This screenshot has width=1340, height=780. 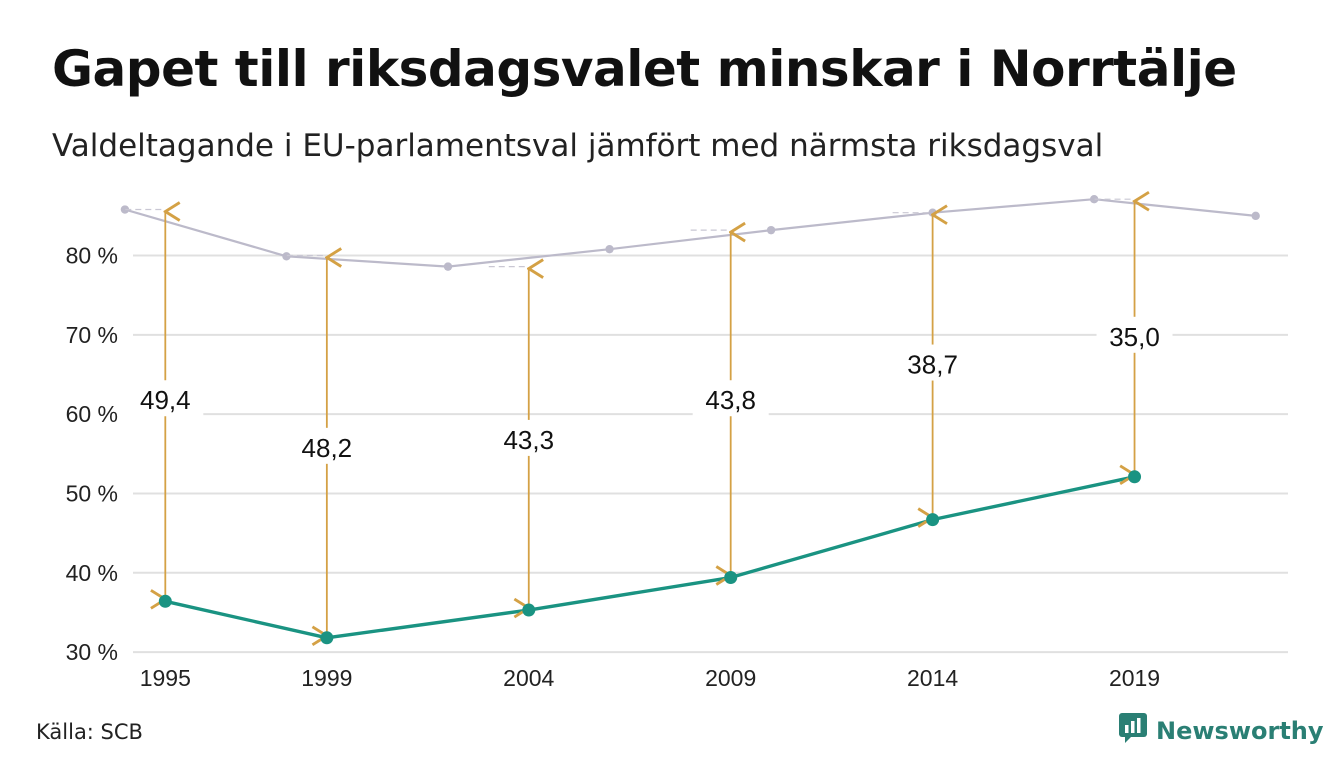 I want to click on gap-label: 43,8, so click(x=730, y=400).